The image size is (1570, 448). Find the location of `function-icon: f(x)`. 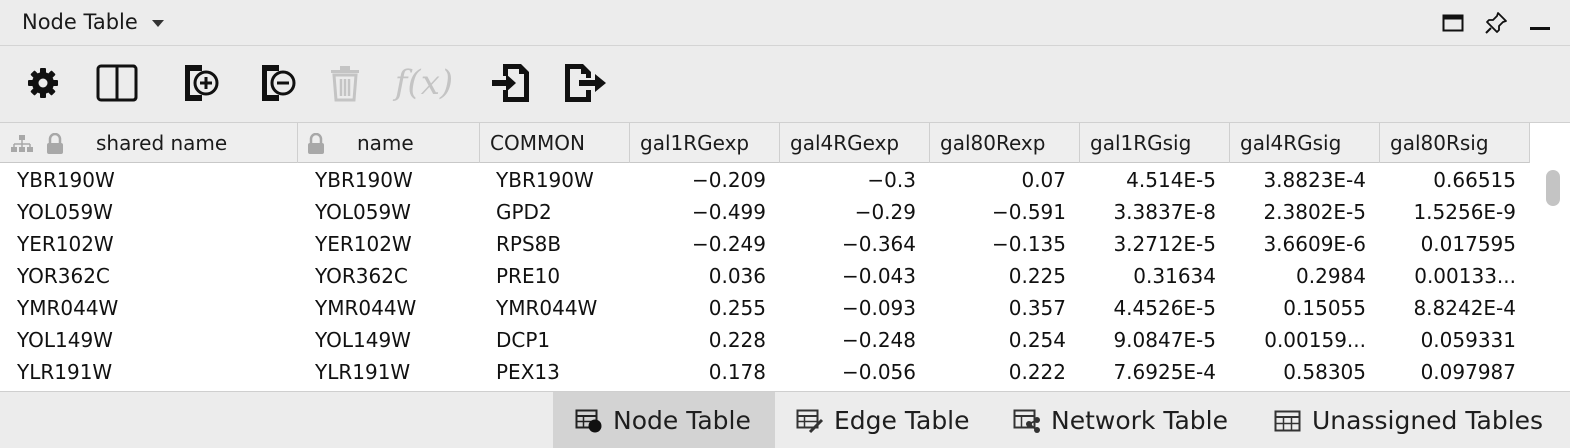

function-icon: f(x) is located at coordinates (424, 83).